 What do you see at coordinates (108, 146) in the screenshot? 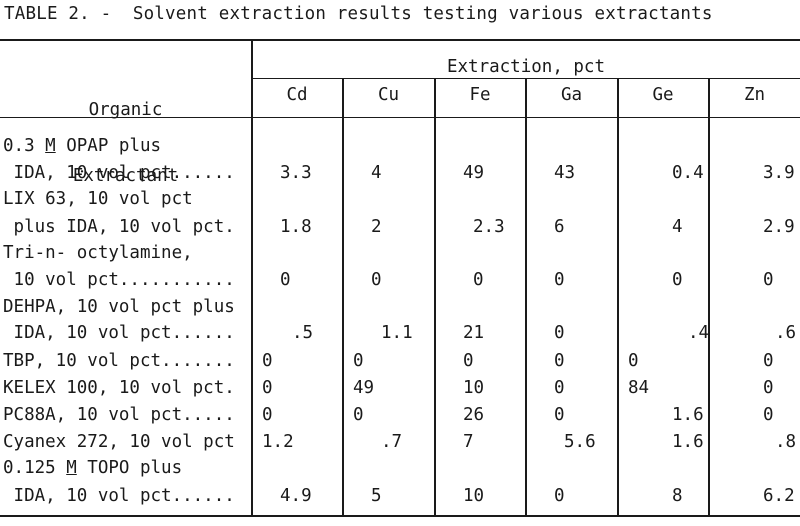
I see `extractant-text: OPAP plus` at bounding box center [108, 146].